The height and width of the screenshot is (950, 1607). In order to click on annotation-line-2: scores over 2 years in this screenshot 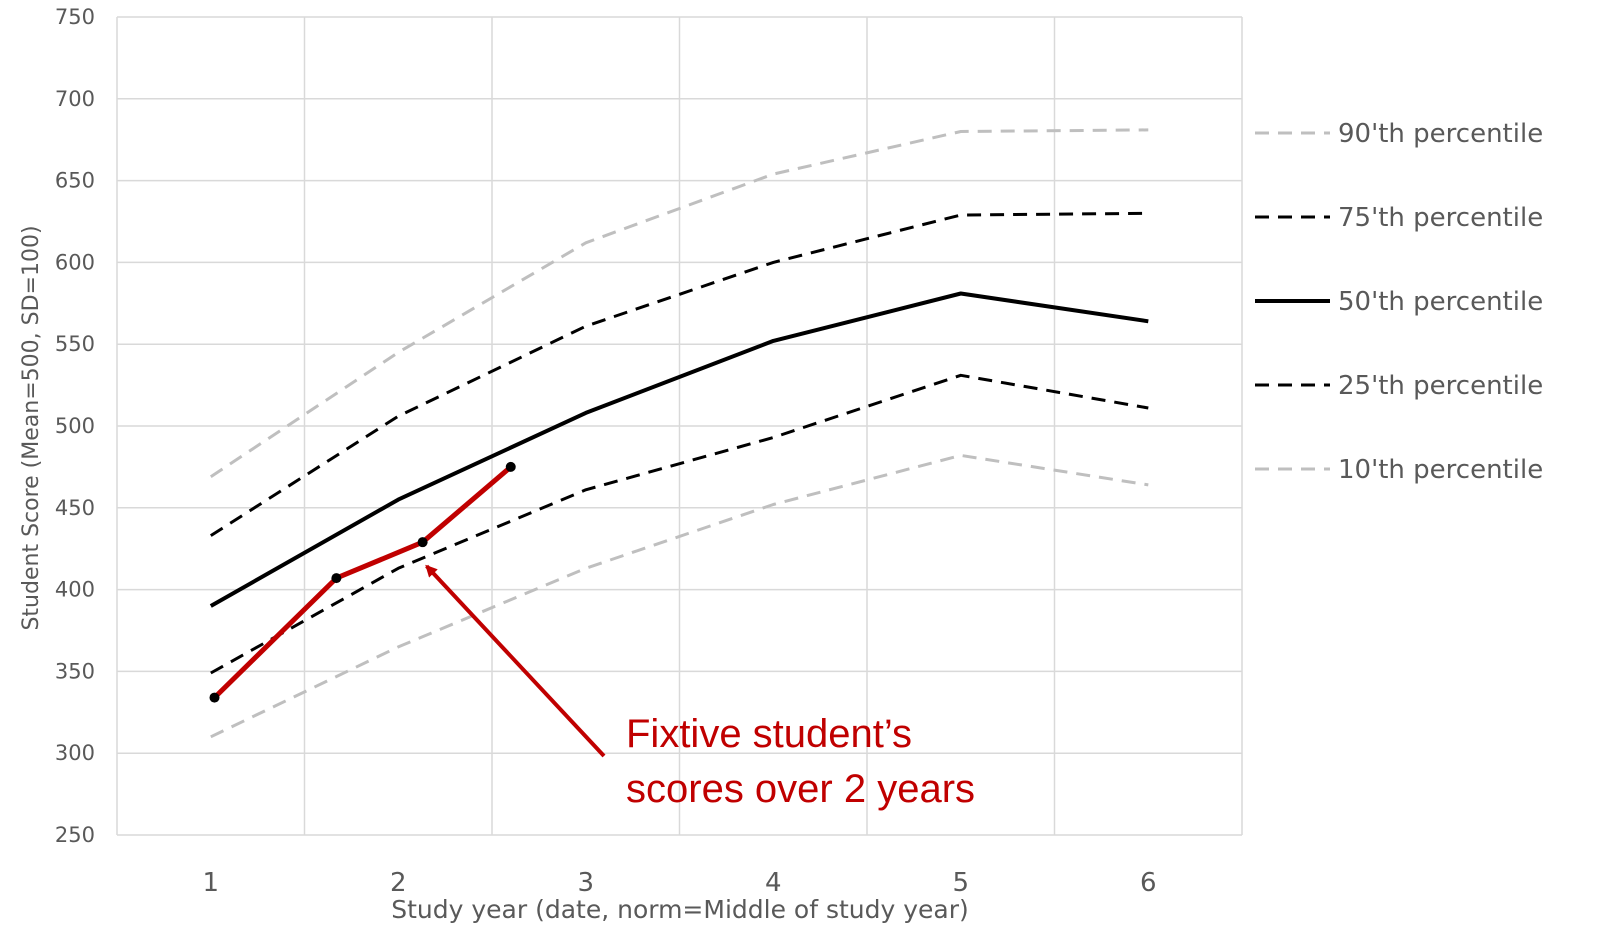, I will do `click(800, 789)`.